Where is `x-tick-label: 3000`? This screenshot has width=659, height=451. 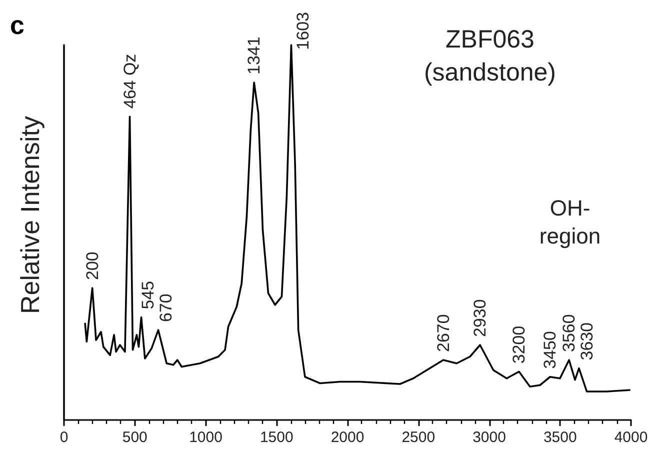
x-tick-label: 3000 is located at coordinates (489, 437).